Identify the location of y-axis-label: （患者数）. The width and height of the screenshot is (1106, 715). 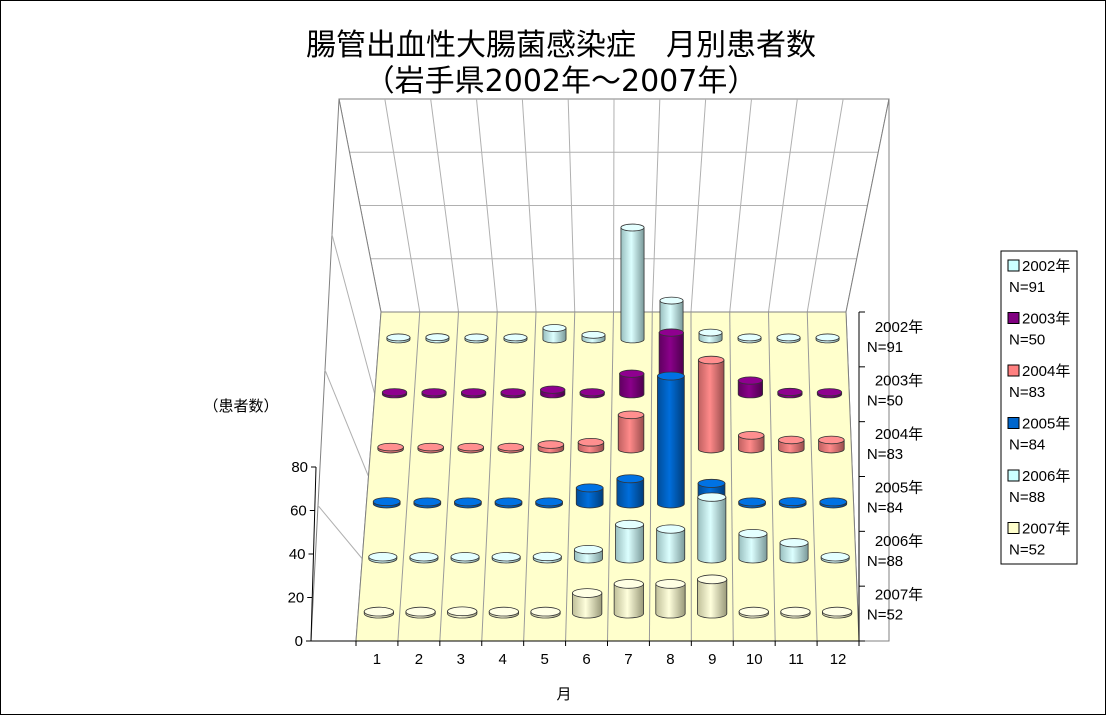
(240, 406).